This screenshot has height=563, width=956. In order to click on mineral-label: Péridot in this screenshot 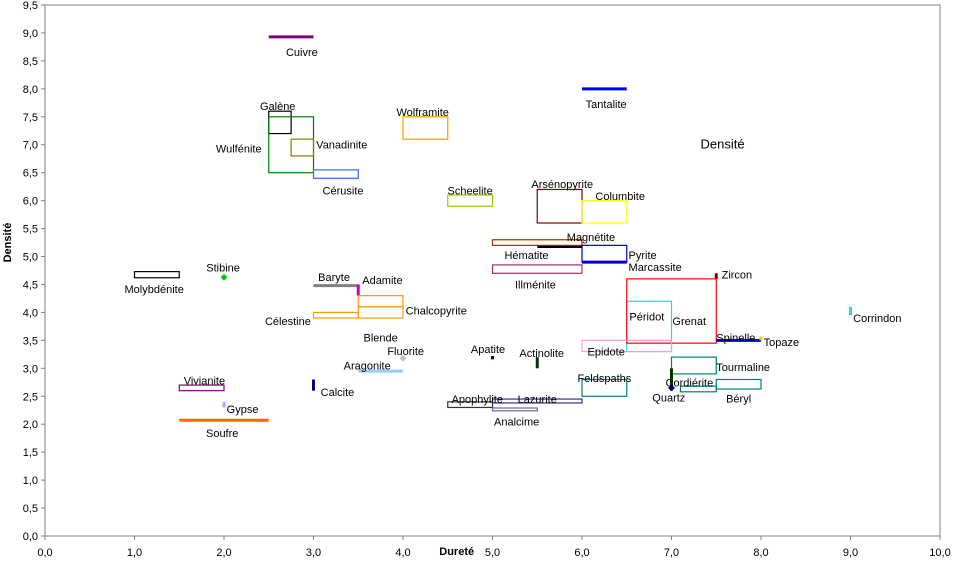, I will do `click(646, 317)`.